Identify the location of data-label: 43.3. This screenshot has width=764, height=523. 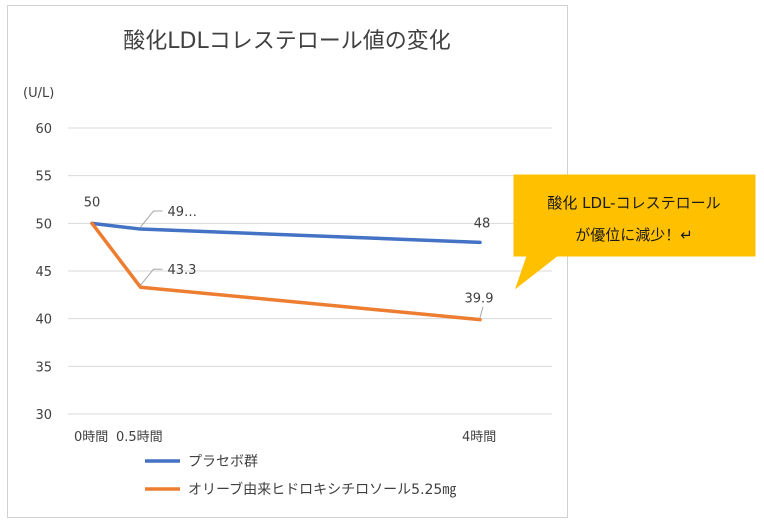
(182, 270).